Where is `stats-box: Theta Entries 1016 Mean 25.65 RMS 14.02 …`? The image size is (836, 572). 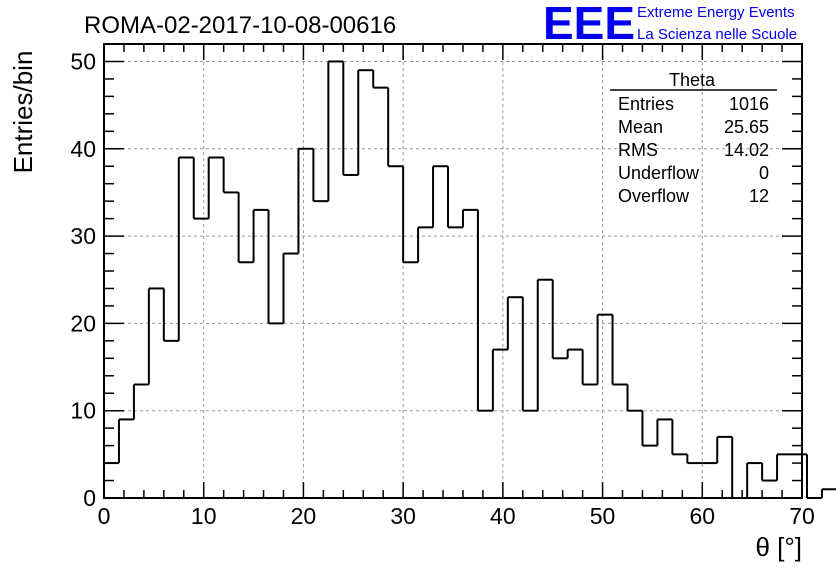 stats-box: Theta Entries 1016 Mean 25.65 RMS 14.02 … is located at coordinates (693, 138).